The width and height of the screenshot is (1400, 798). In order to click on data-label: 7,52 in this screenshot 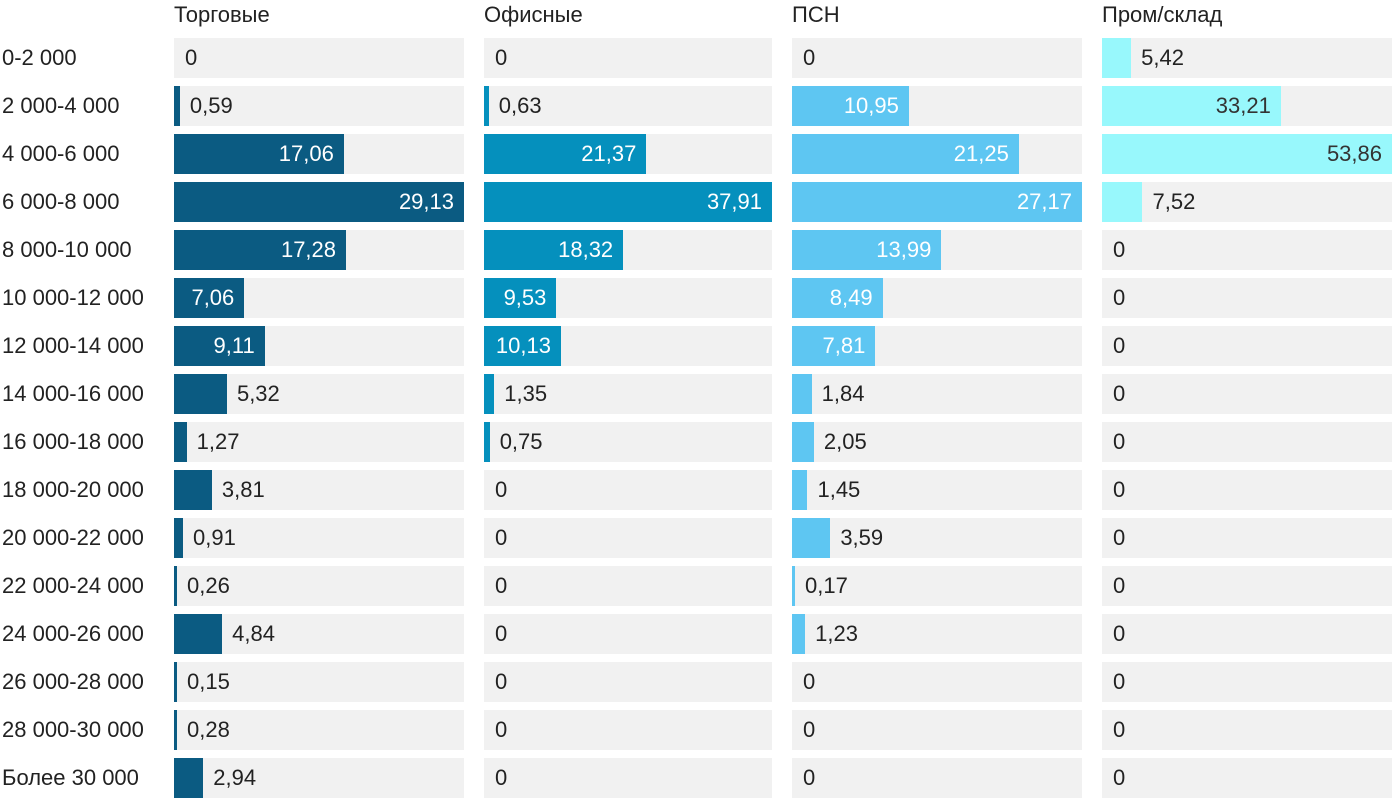, I will do `click(1174, 201)`.